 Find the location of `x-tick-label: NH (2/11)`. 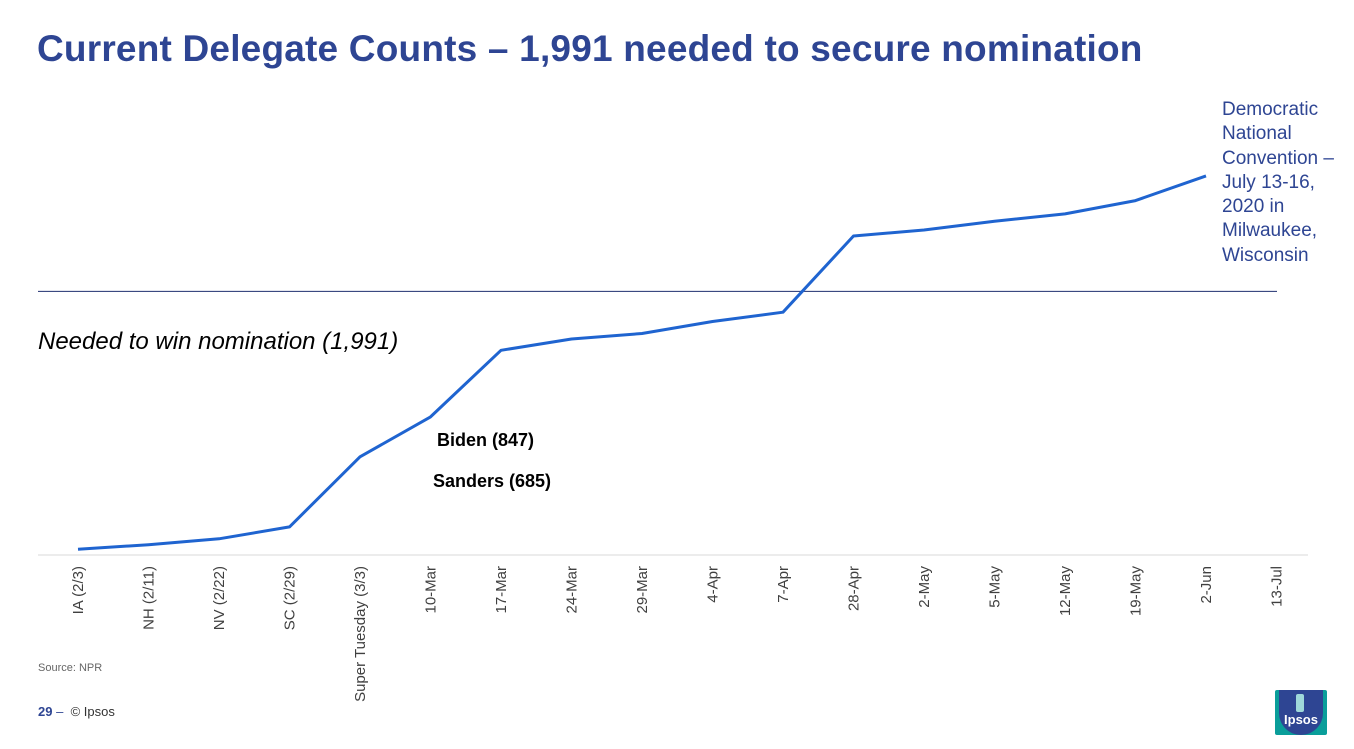

x-tick-label: NH (2/11) is located at coordinates (149, 598).